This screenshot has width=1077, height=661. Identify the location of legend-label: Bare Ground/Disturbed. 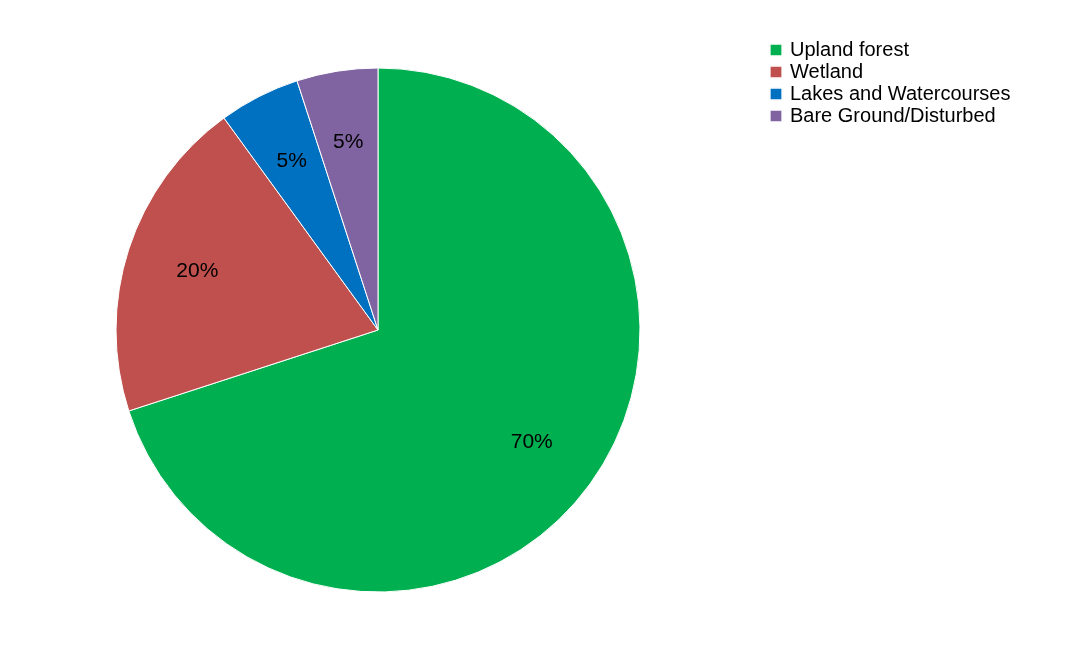
(893, 115).